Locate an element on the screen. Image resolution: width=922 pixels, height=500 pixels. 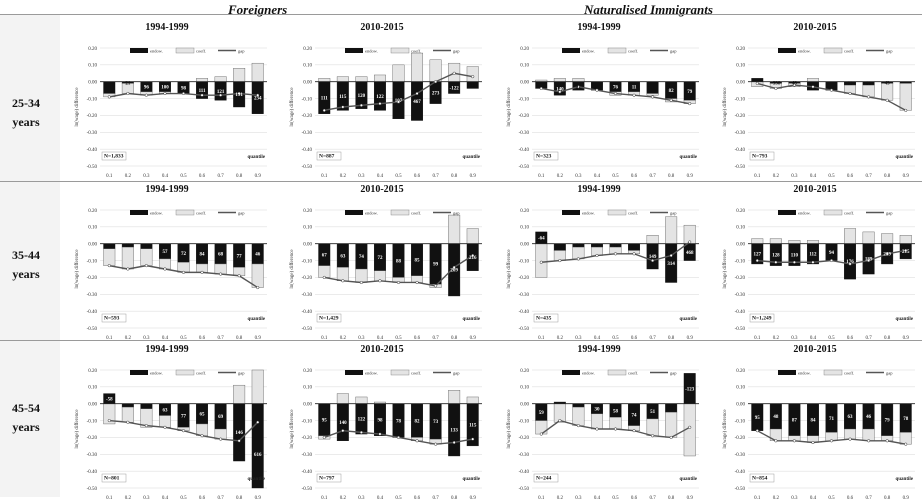
bar-data-label: 82 is located at coordinates (672, 91).